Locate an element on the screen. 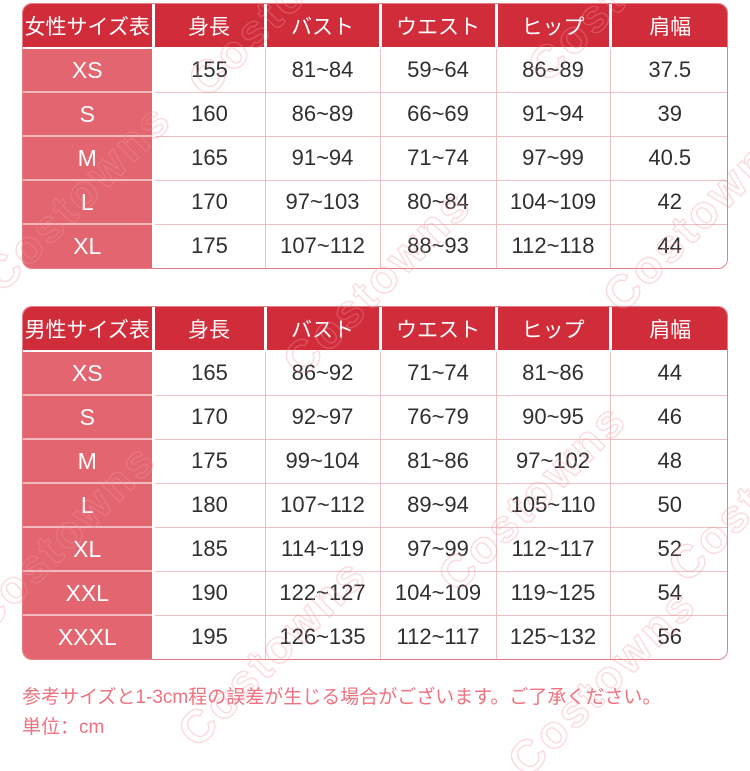 Image resolution: width=750 pixels, height=771 pixels. bust-value: 86~89 is located at coordinates (323, 114).